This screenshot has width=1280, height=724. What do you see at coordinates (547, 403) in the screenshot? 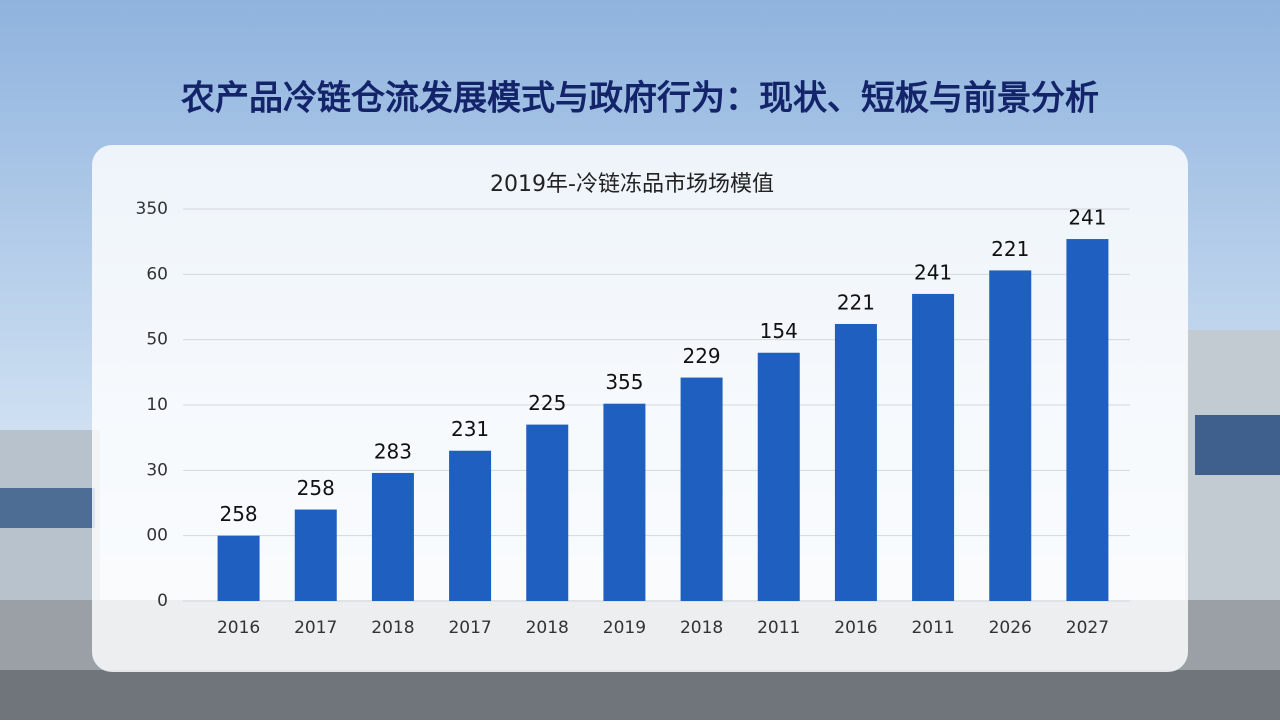
I see `bar-annotation: 225` at bounding box center [547, 403].